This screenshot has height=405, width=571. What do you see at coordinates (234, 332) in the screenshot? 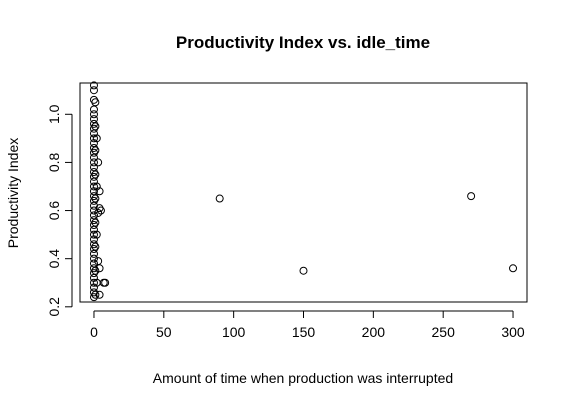
I see `x-tick-label: 100` at bounding box center [234, 332].